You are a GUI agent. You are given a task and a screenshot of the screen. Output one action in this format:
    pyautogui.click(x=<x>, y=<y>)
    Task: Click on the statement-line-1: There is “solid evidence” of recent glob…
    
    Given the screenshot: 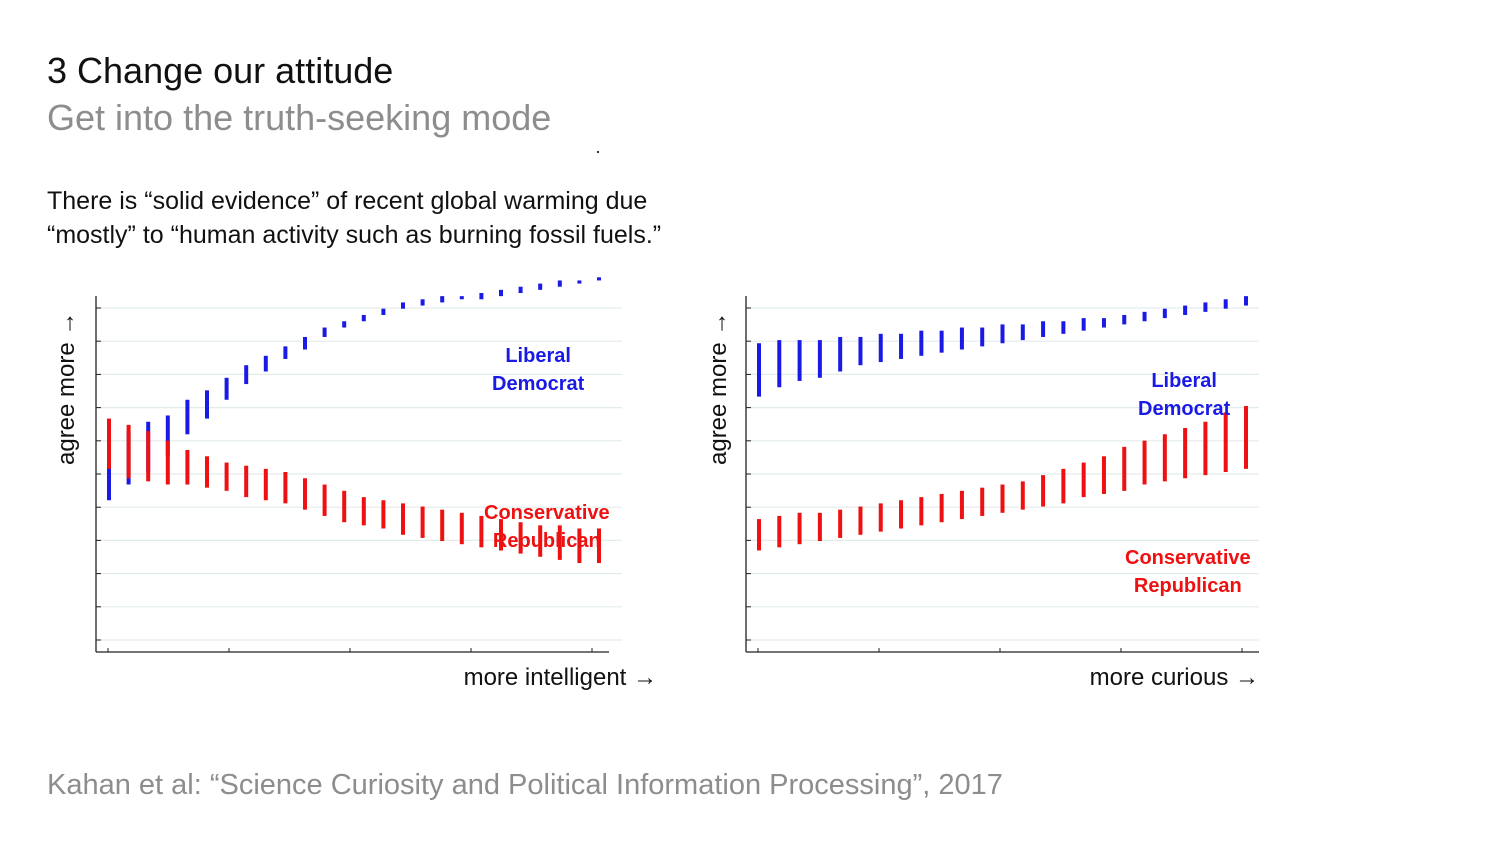 What is the action you would take?
    pyautogui.click(x=347, y=201)
    